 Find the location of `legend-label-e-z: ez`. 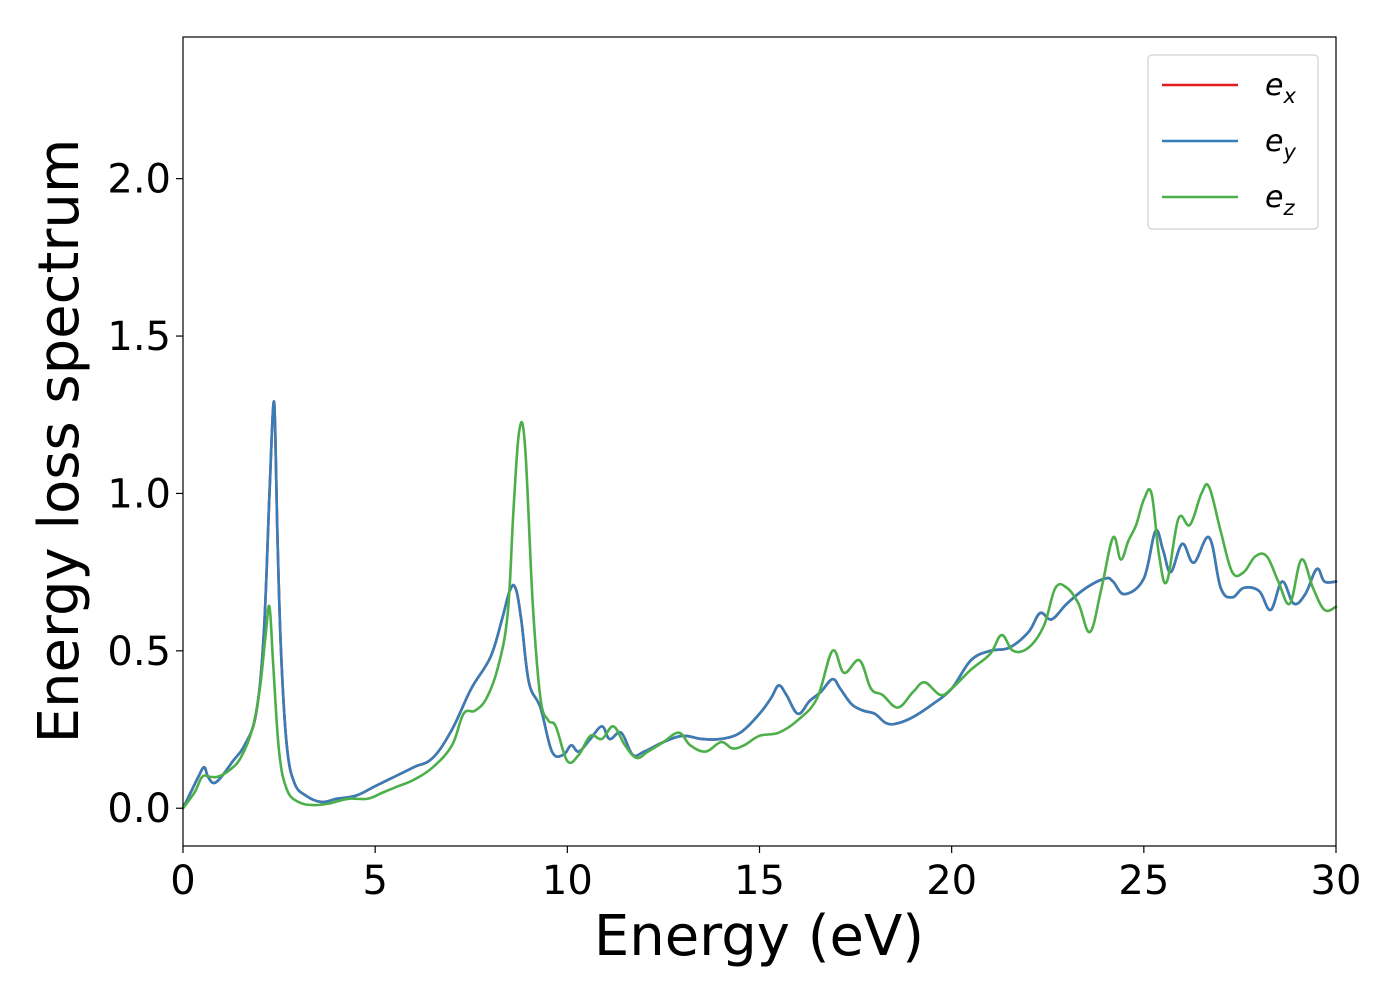

legend-label-e-z: ez is located at coordinates (1280, 200).